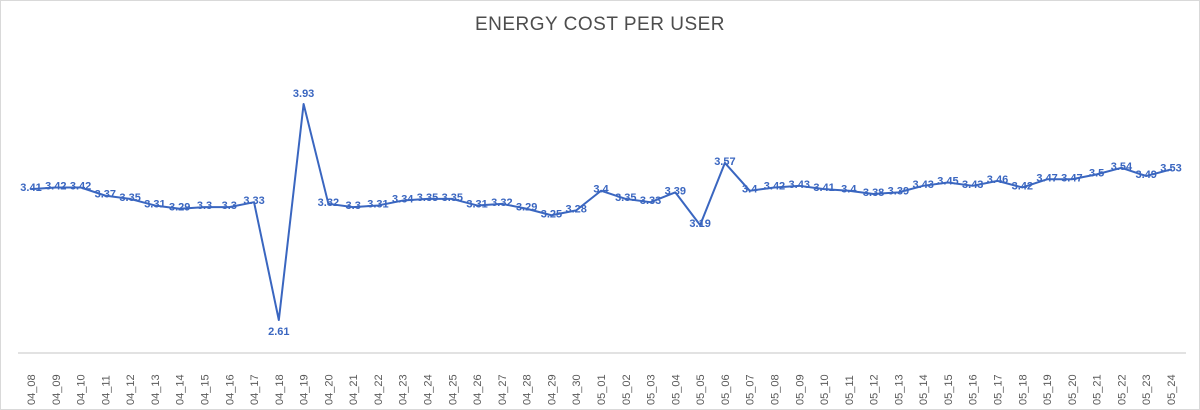 This screenshot has height=410, width=1200. What do you see at coordinates (1172, 389) in the screenshot?
I see `x-axis-tick-label: 05_24` at bounding box center [1172, 389].